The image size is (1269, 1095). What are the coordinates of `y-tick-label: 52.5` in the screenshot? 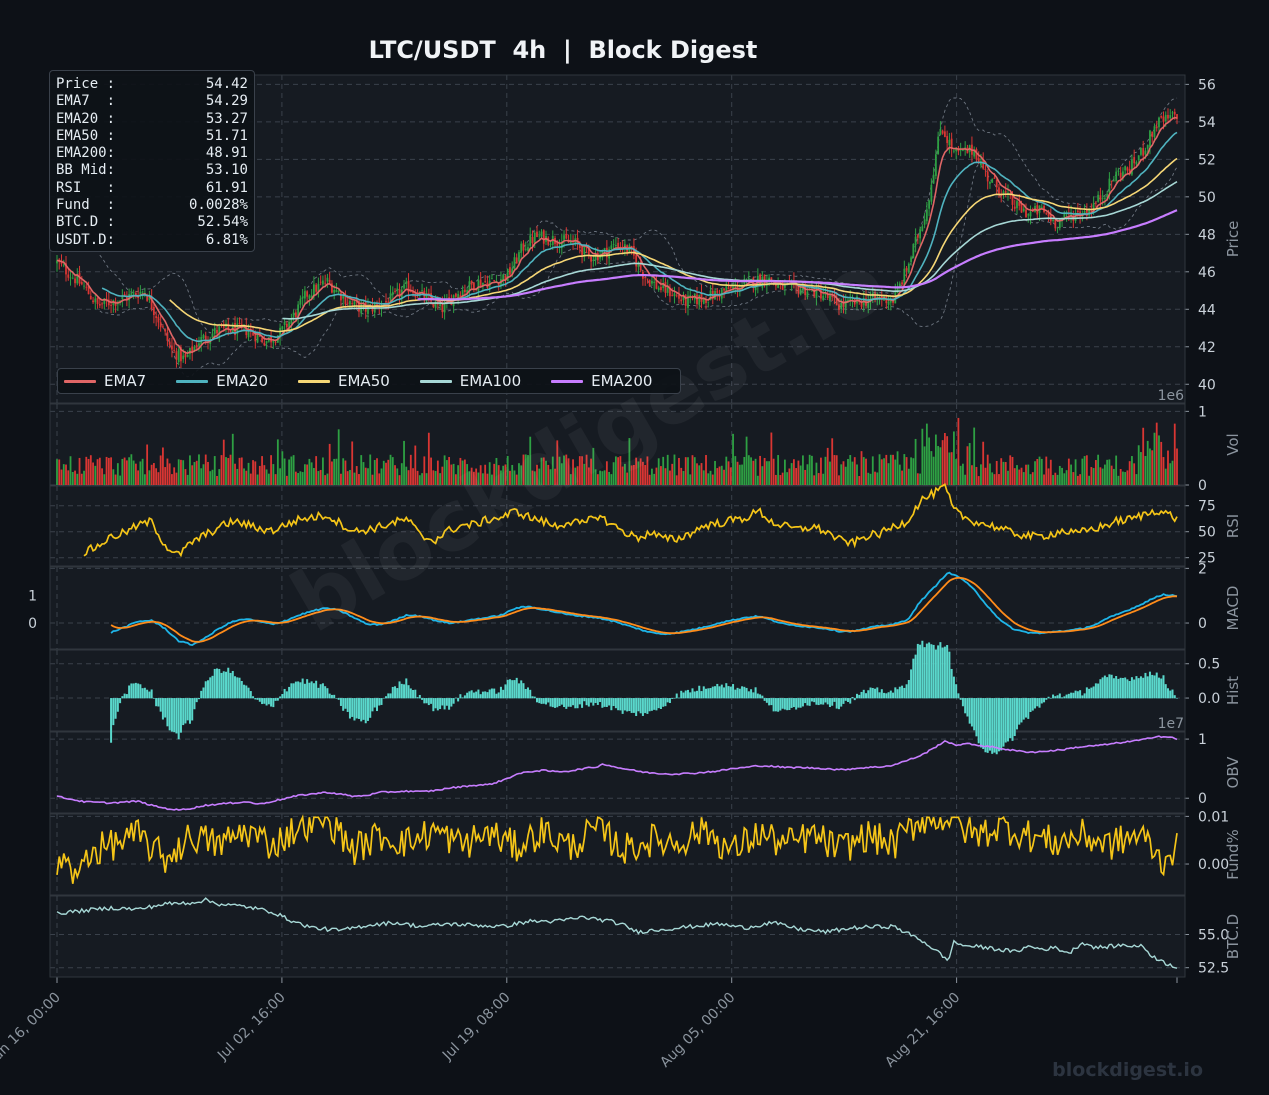 It's located at (1213, 969).